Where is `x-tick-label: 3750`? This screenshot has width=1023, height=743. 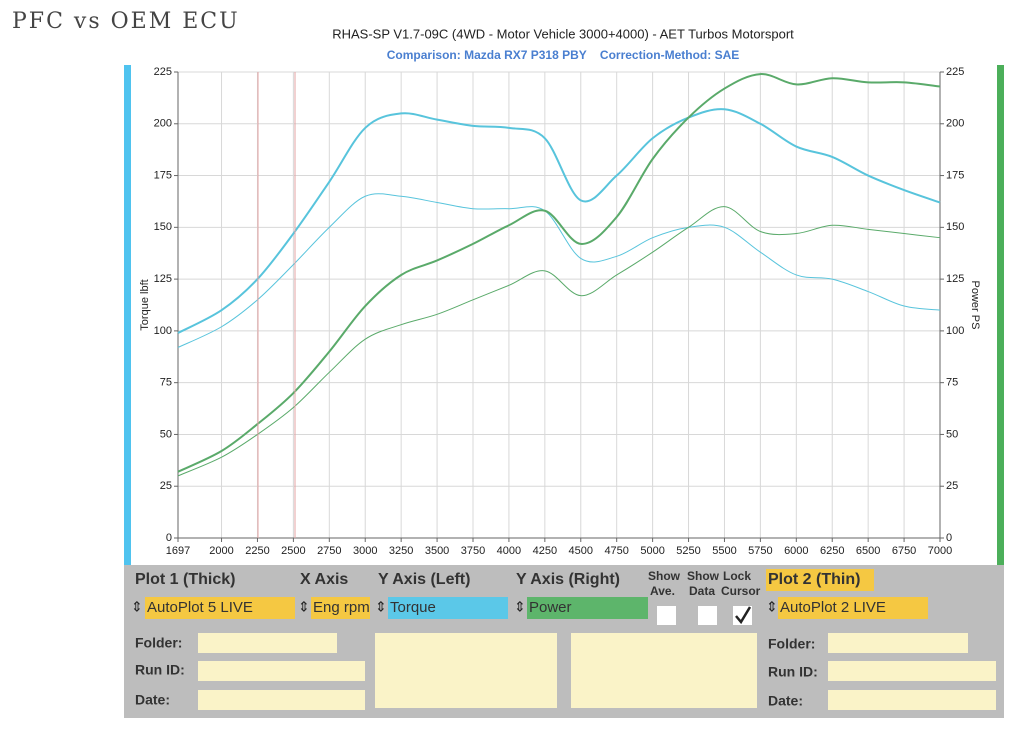
x-tick-label: 3750 is located at coordinates (473, 551).